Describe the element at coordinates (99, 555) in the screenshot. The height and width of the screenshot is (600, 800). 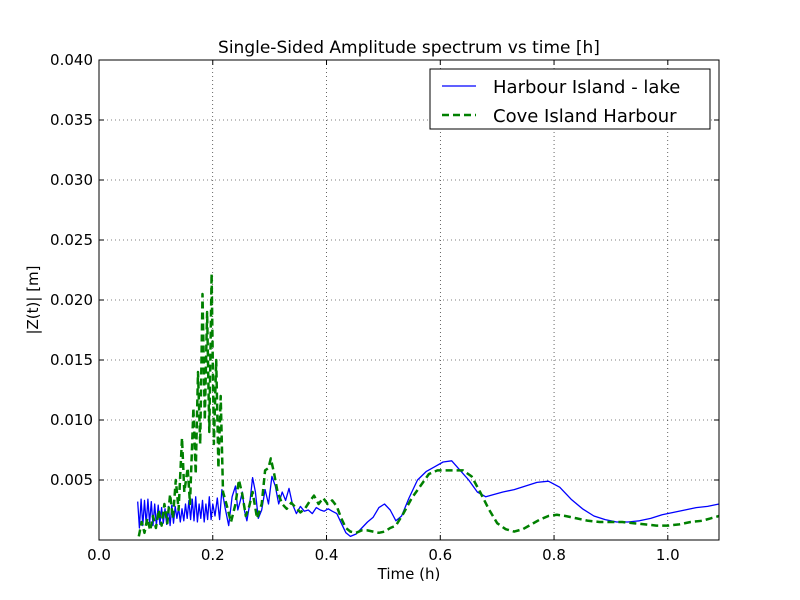
I see `x-tick-label: 0.0` at that location.